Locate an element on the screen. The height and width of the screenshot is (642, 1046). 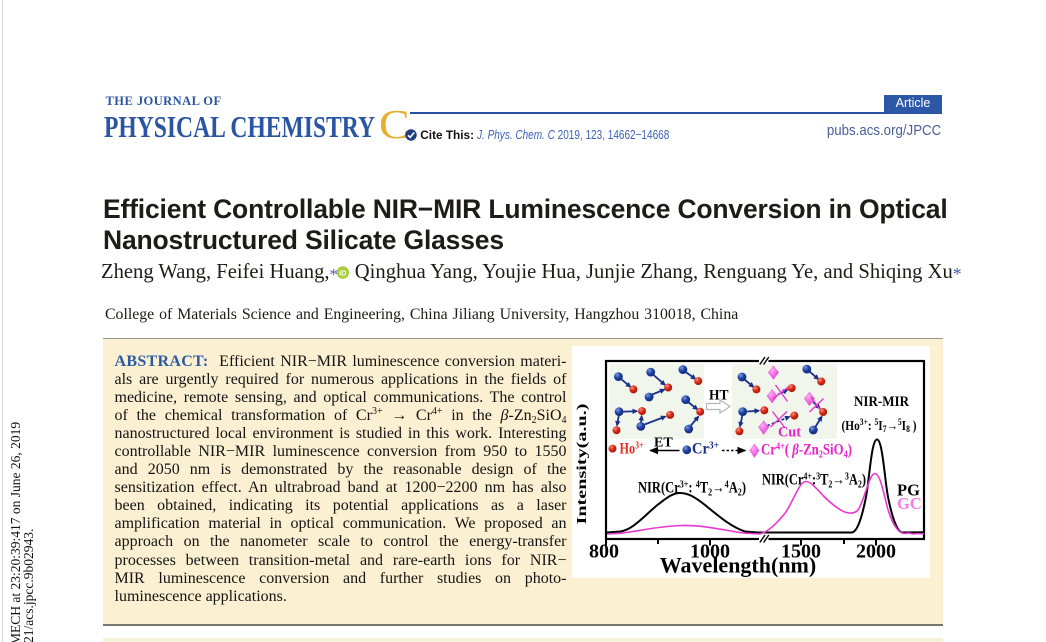
svg-text: Cr3+ is located at coordinates (705, 449).